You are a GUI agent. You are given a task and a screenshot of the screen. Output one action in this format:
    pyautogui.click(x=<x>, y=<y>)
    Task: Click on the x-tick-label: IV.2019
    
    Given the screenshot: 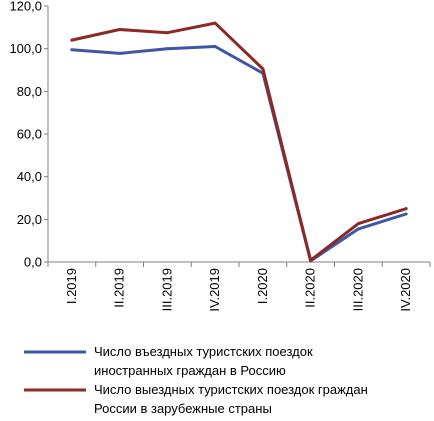 What is the action you would take?
    pyautogui.click(x=214, y=290)
    